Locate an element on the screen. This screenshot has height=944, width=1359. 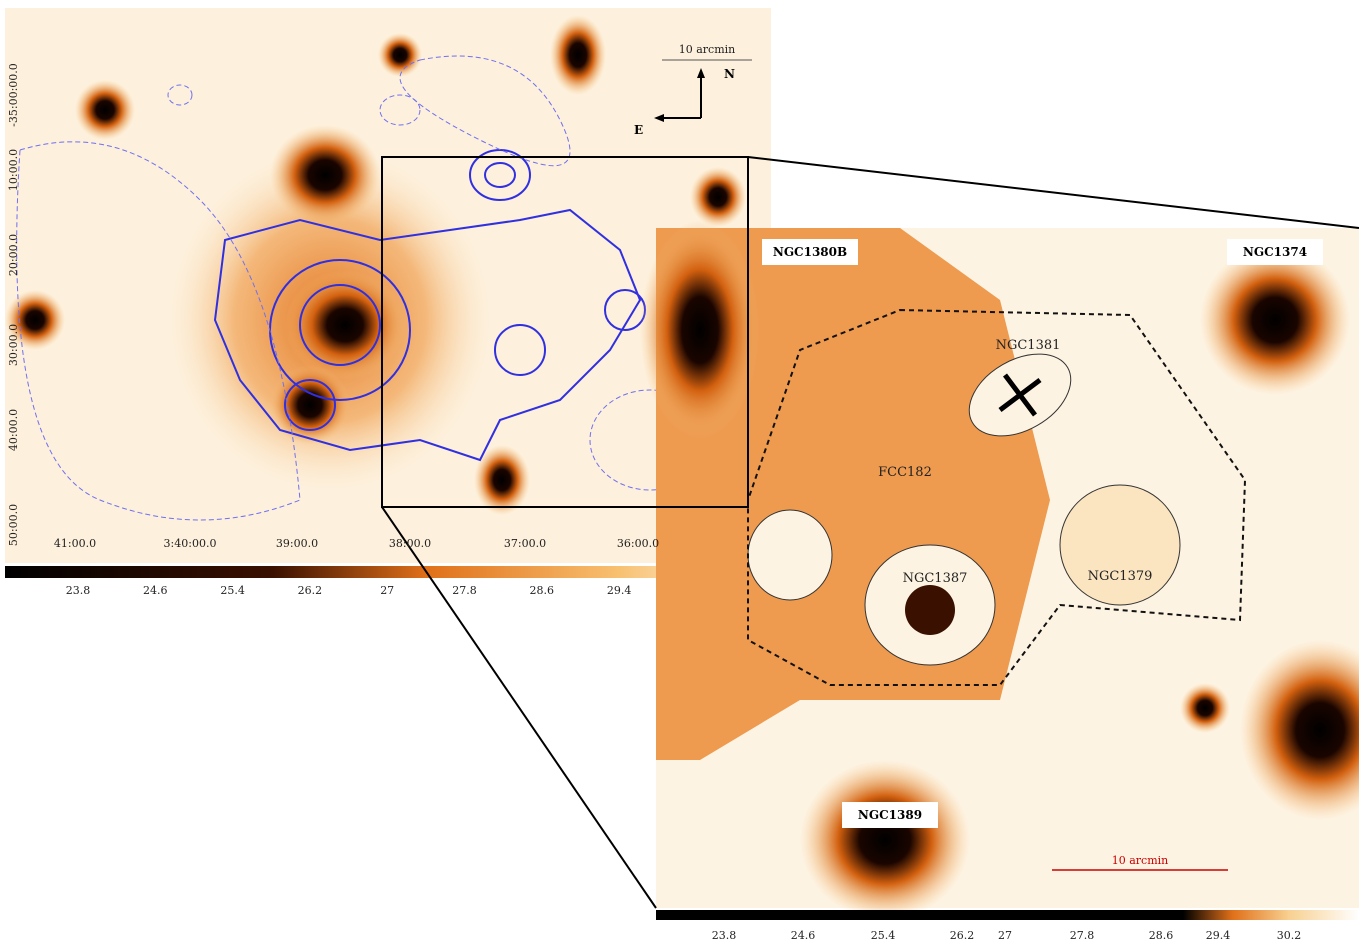
galaxy-label: NGC1389 is located at coordinates (890, 815).